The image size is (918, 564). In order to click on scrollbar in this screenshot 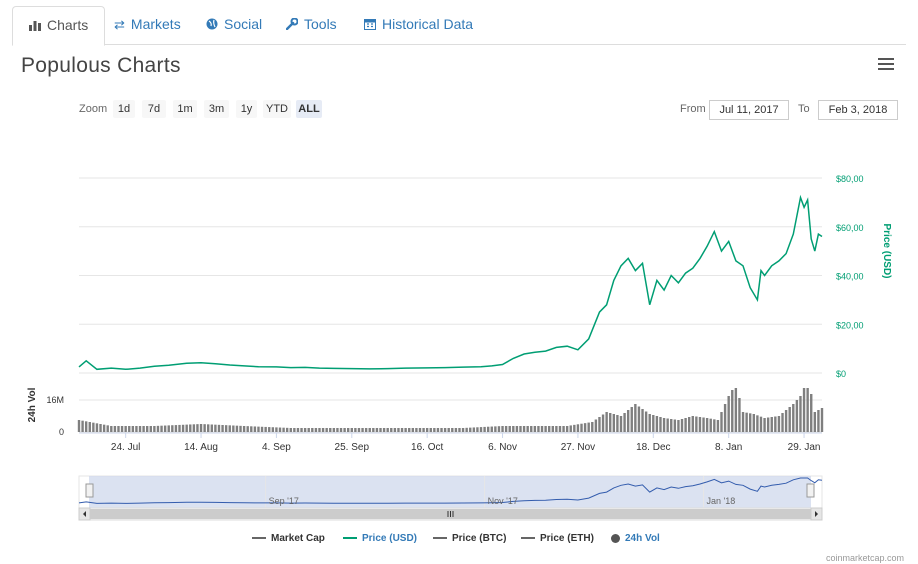, I will do `click(450, 514)`.